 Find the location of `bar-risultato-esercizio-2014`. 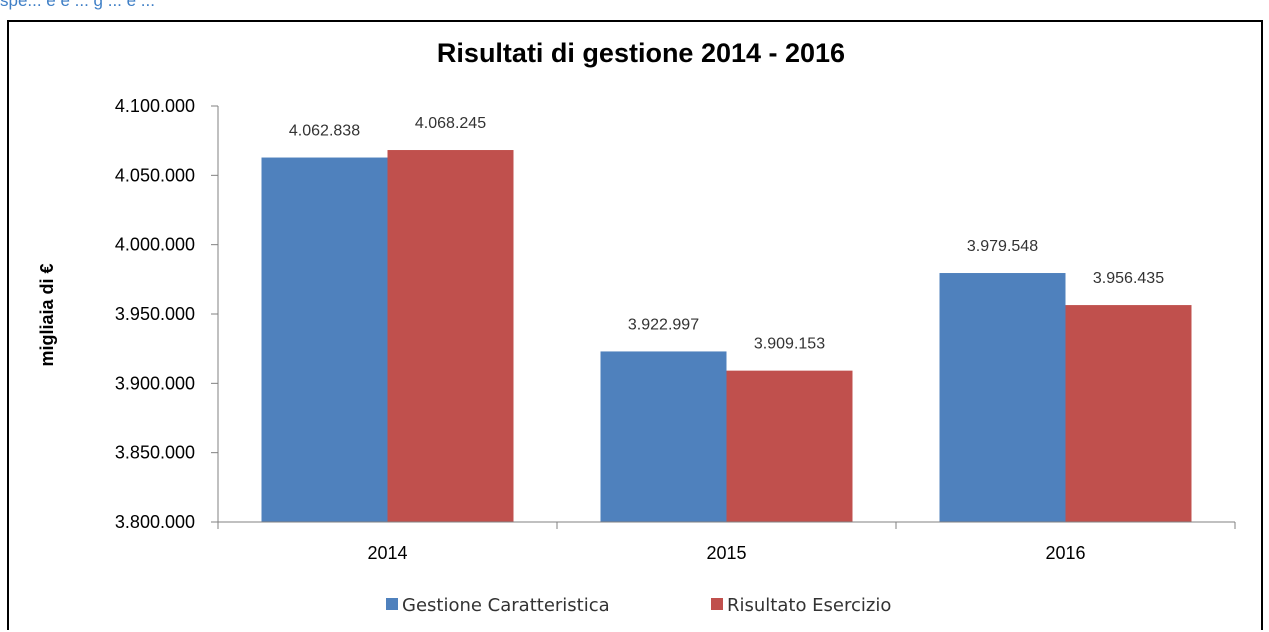

bar-risultato-esercizio-2014 is located at coordinates (450, 336).